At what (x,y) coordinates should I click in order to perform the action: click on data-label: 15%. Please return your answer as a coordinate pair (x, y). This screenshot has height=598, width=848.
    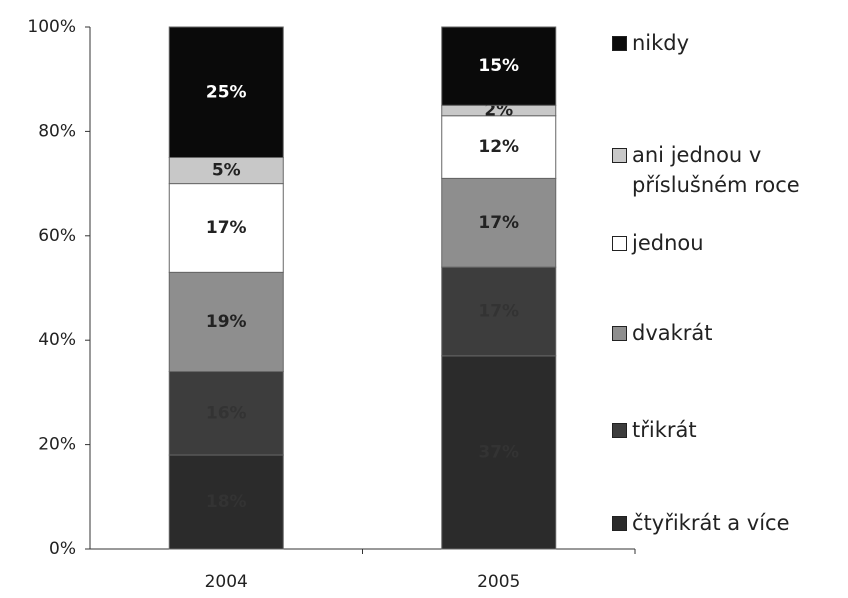
    Looking at the image, I should click on (498, 66).